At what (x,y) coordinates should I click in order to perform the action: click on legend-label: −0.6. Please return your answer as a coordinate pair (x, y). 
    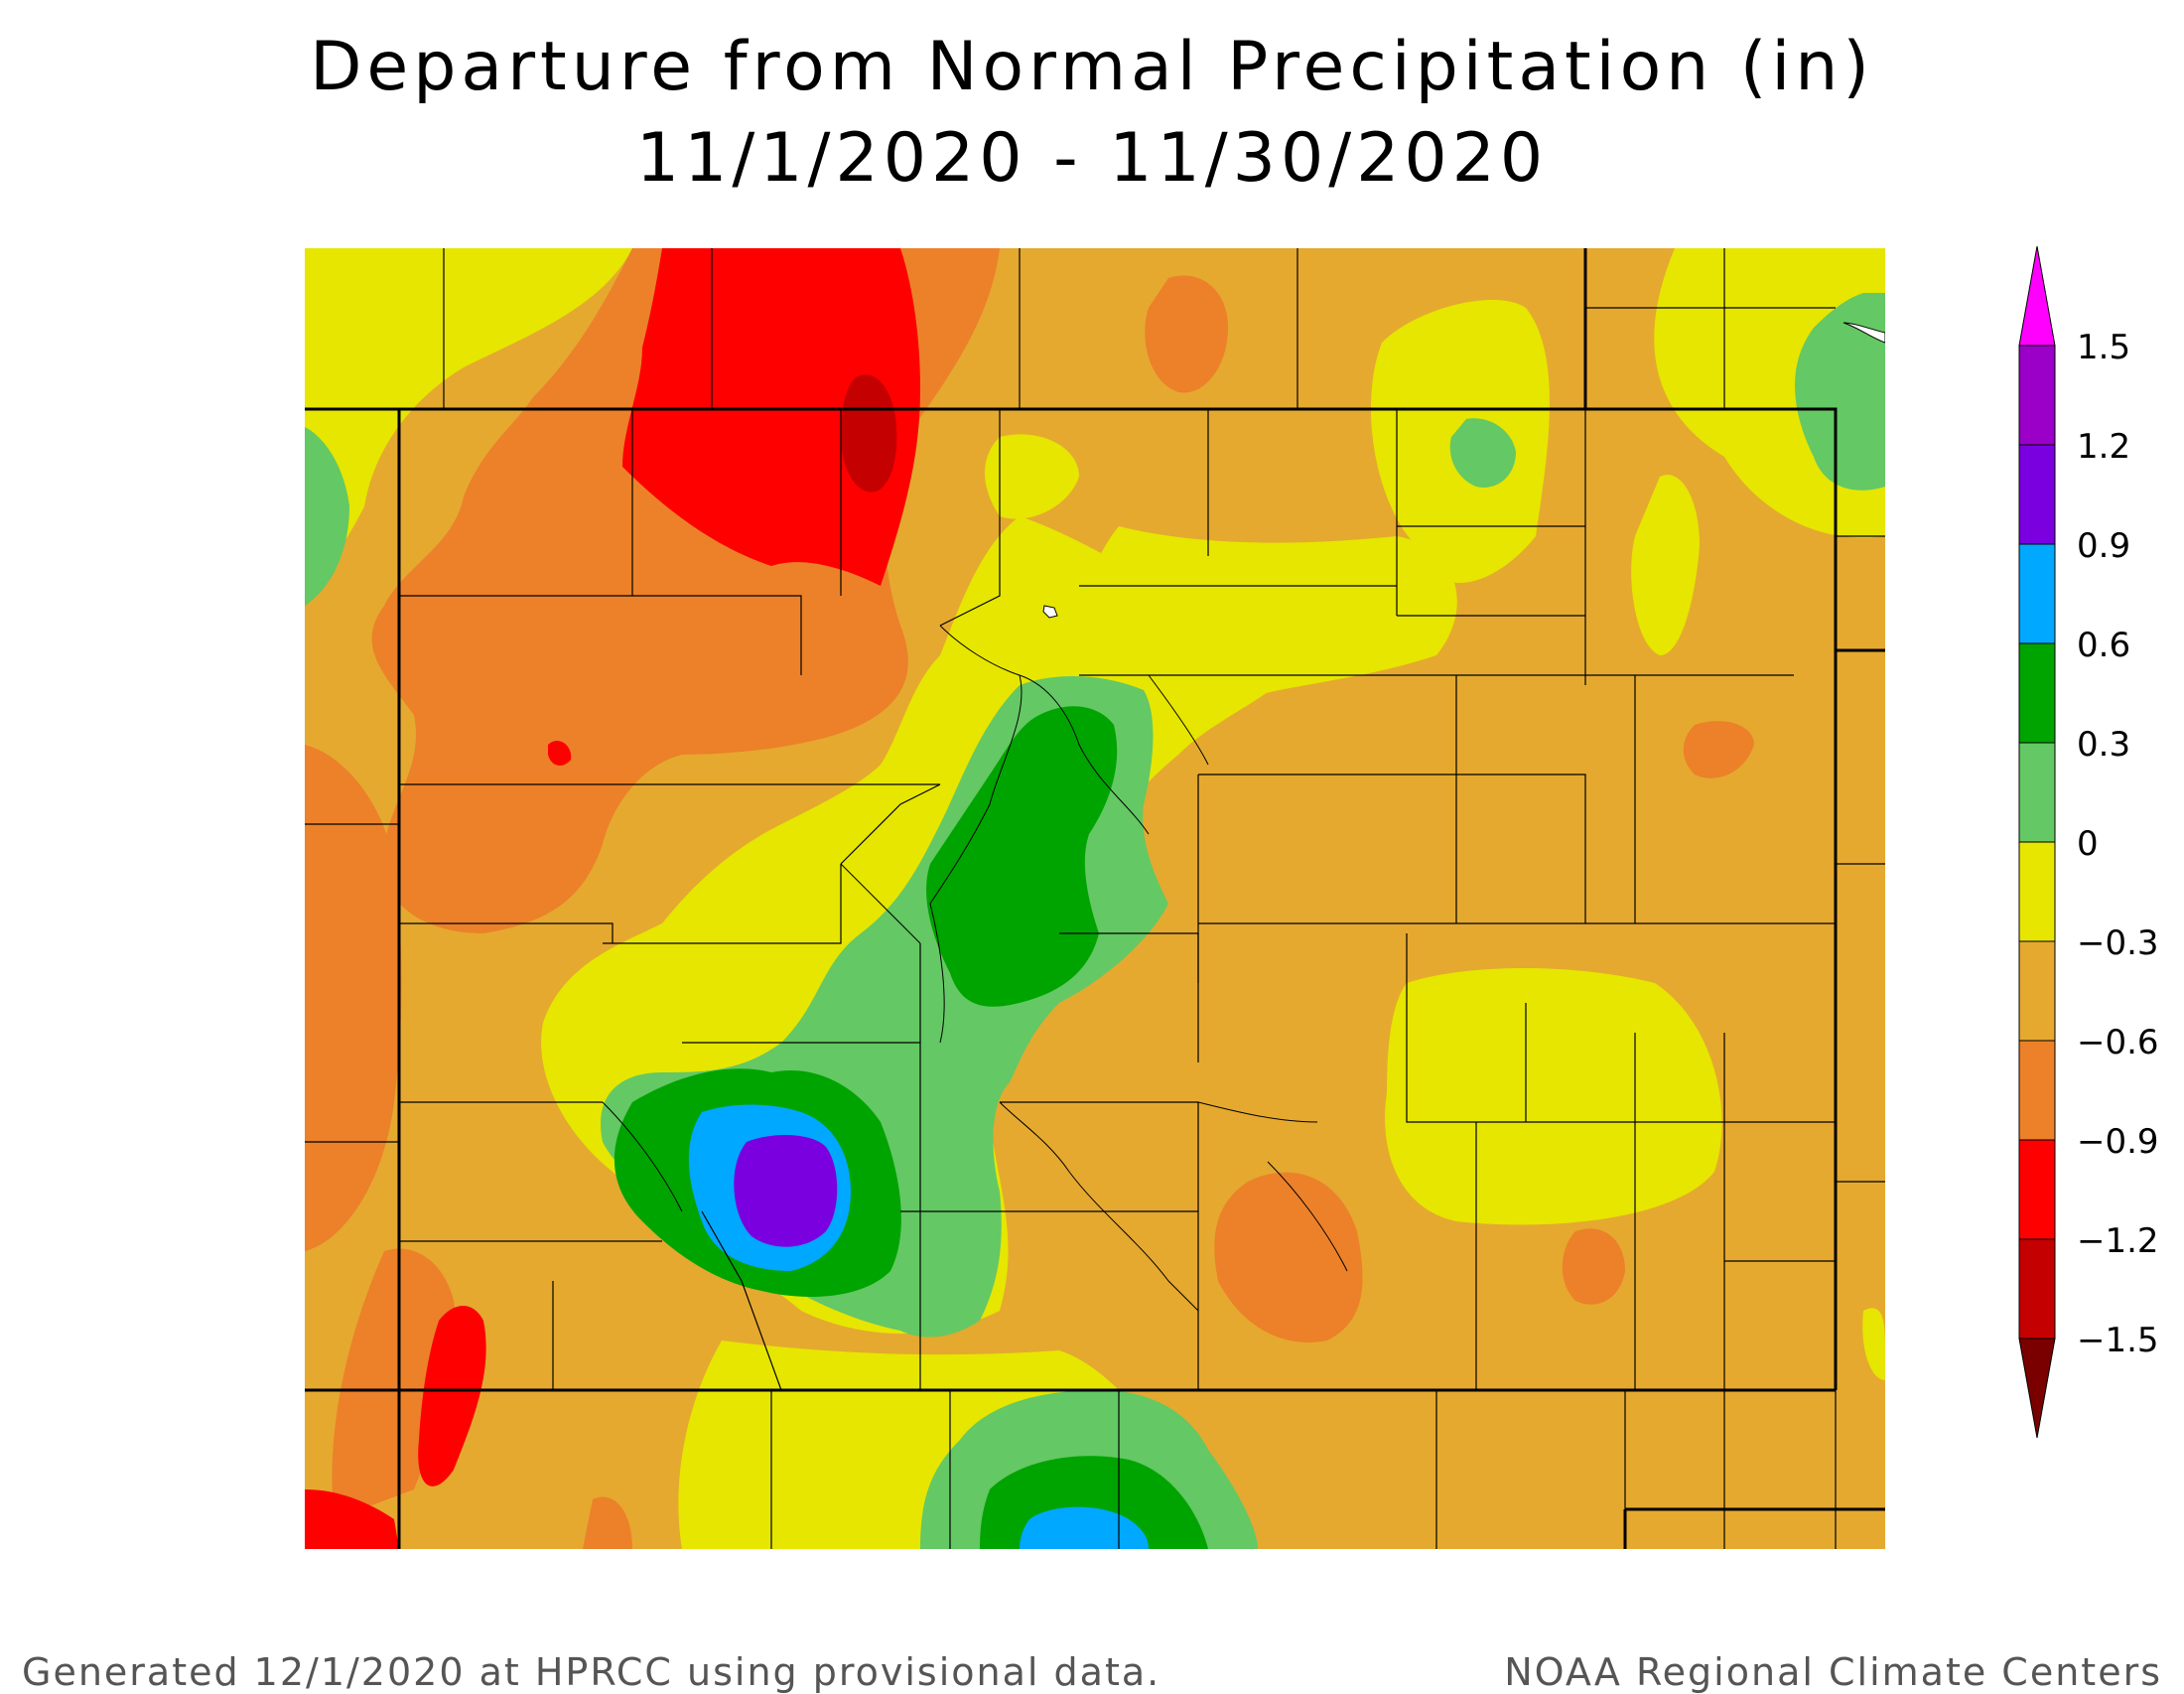
    Looking at the image, I should click on (2118, 1042).